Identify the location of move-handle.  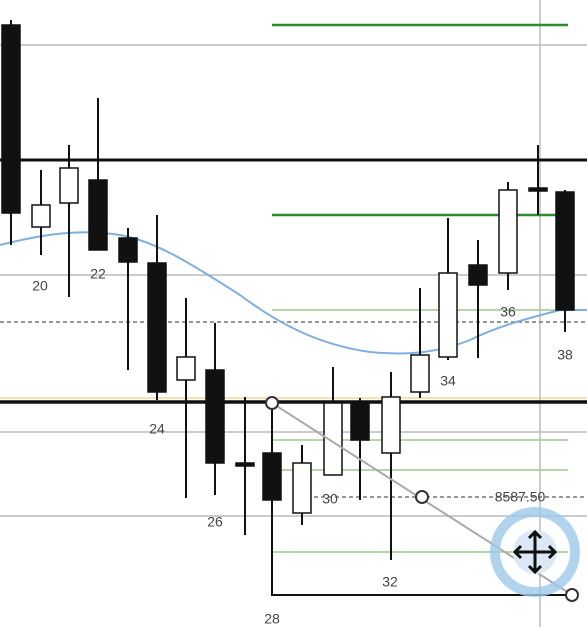
(535, 552).